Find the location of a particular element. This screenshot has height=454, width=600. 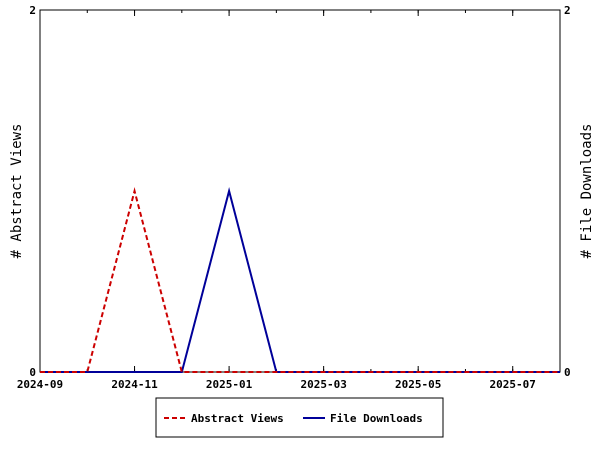

y-axis-title-right: # File Downloads is located at coordinates (587, 191).